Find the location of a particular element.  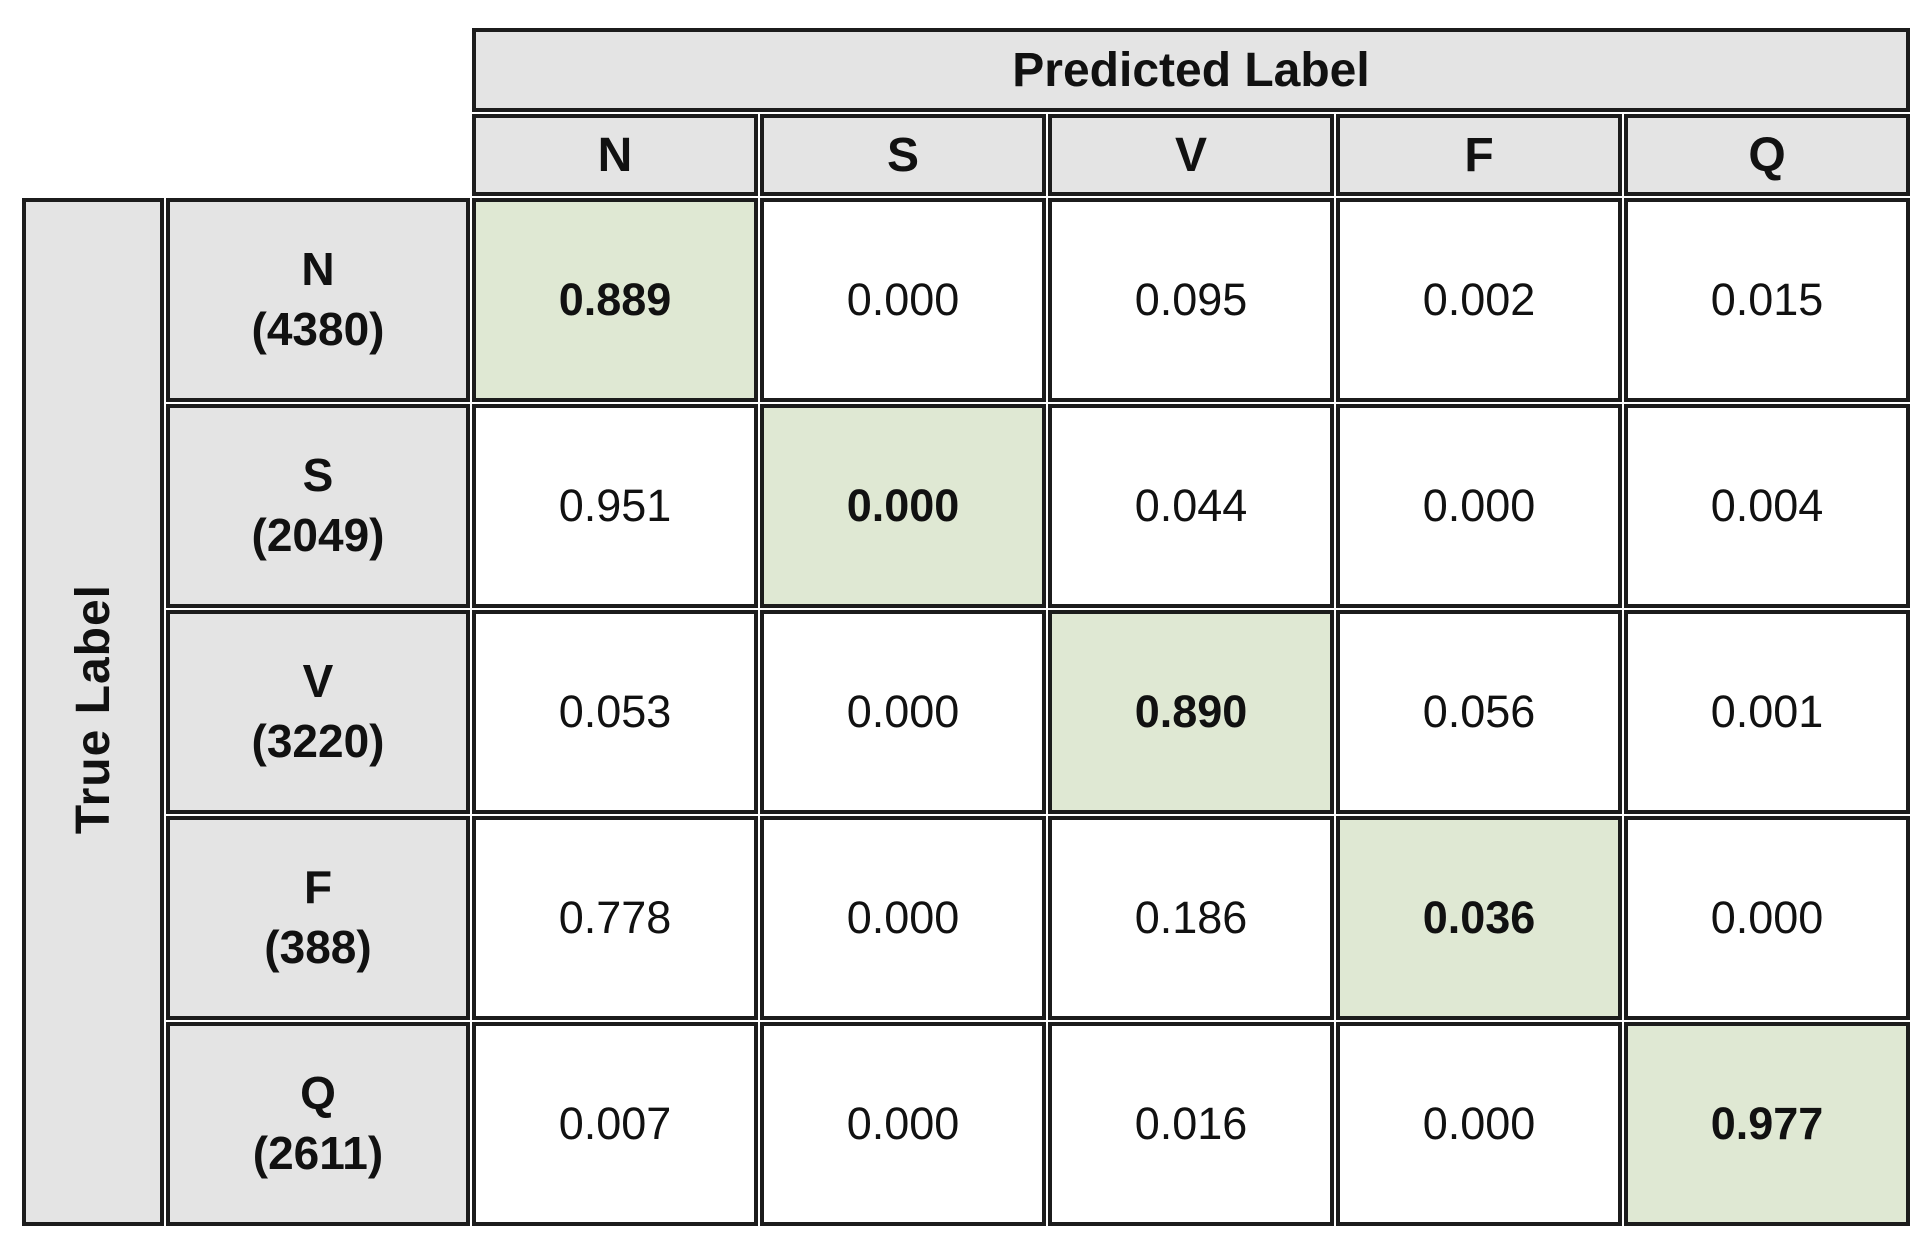

cell-F-Q: 0.000 is located at coordinates (1767, 918).